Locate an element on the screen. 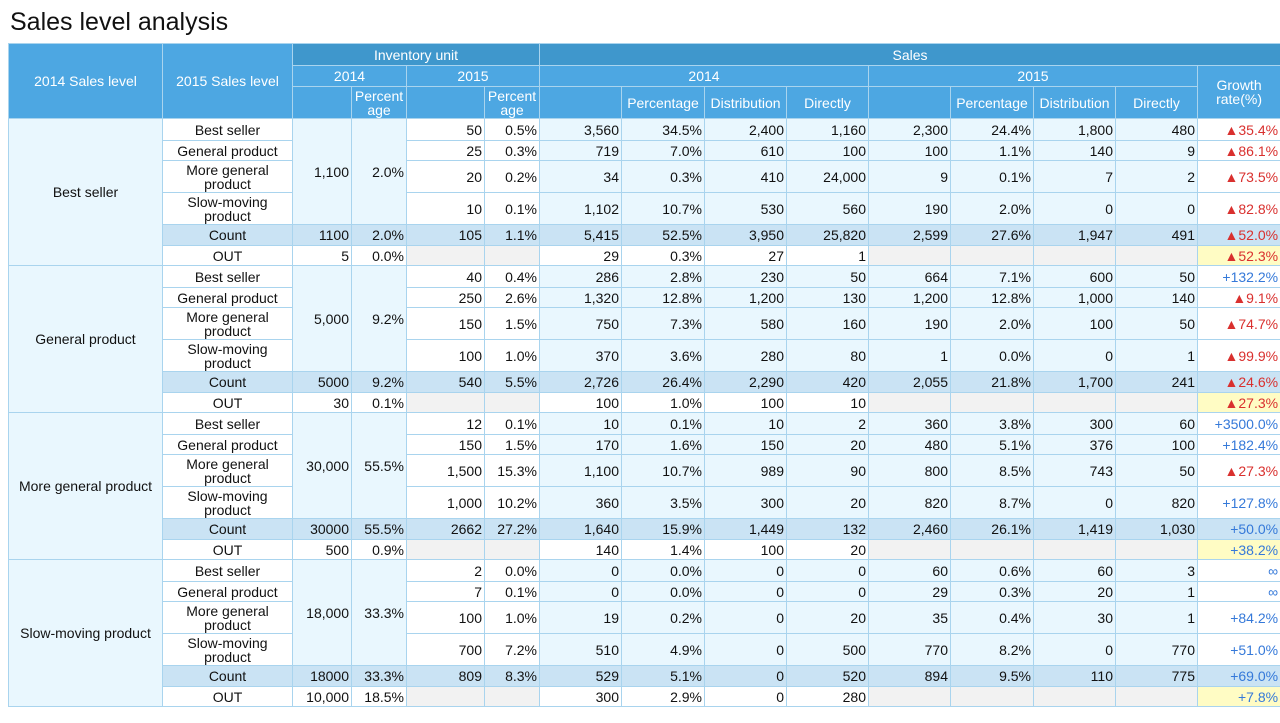  s15-amount: 770 is located at coordinates (909, 649).